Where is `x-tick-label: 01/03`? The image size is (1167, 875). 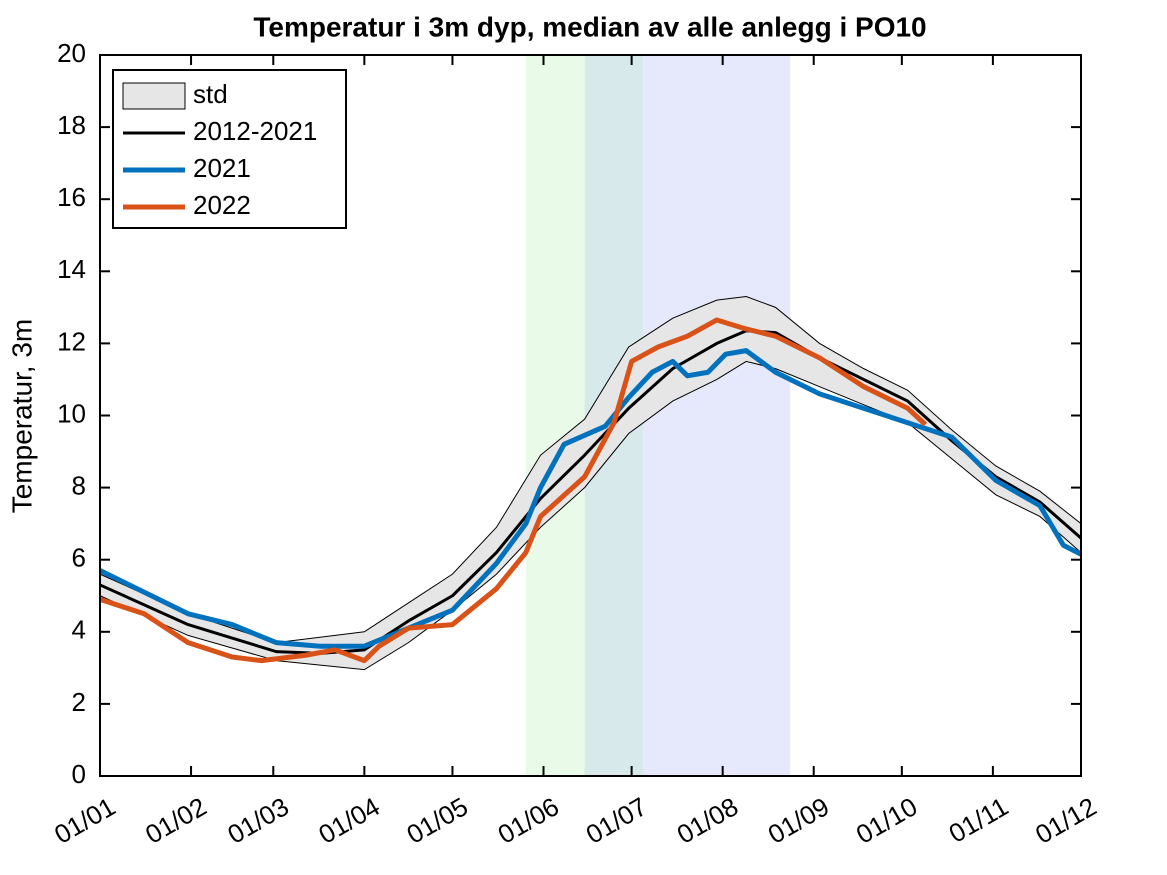
x-tick-label: 01/03 is located at coordinates (257, 820).